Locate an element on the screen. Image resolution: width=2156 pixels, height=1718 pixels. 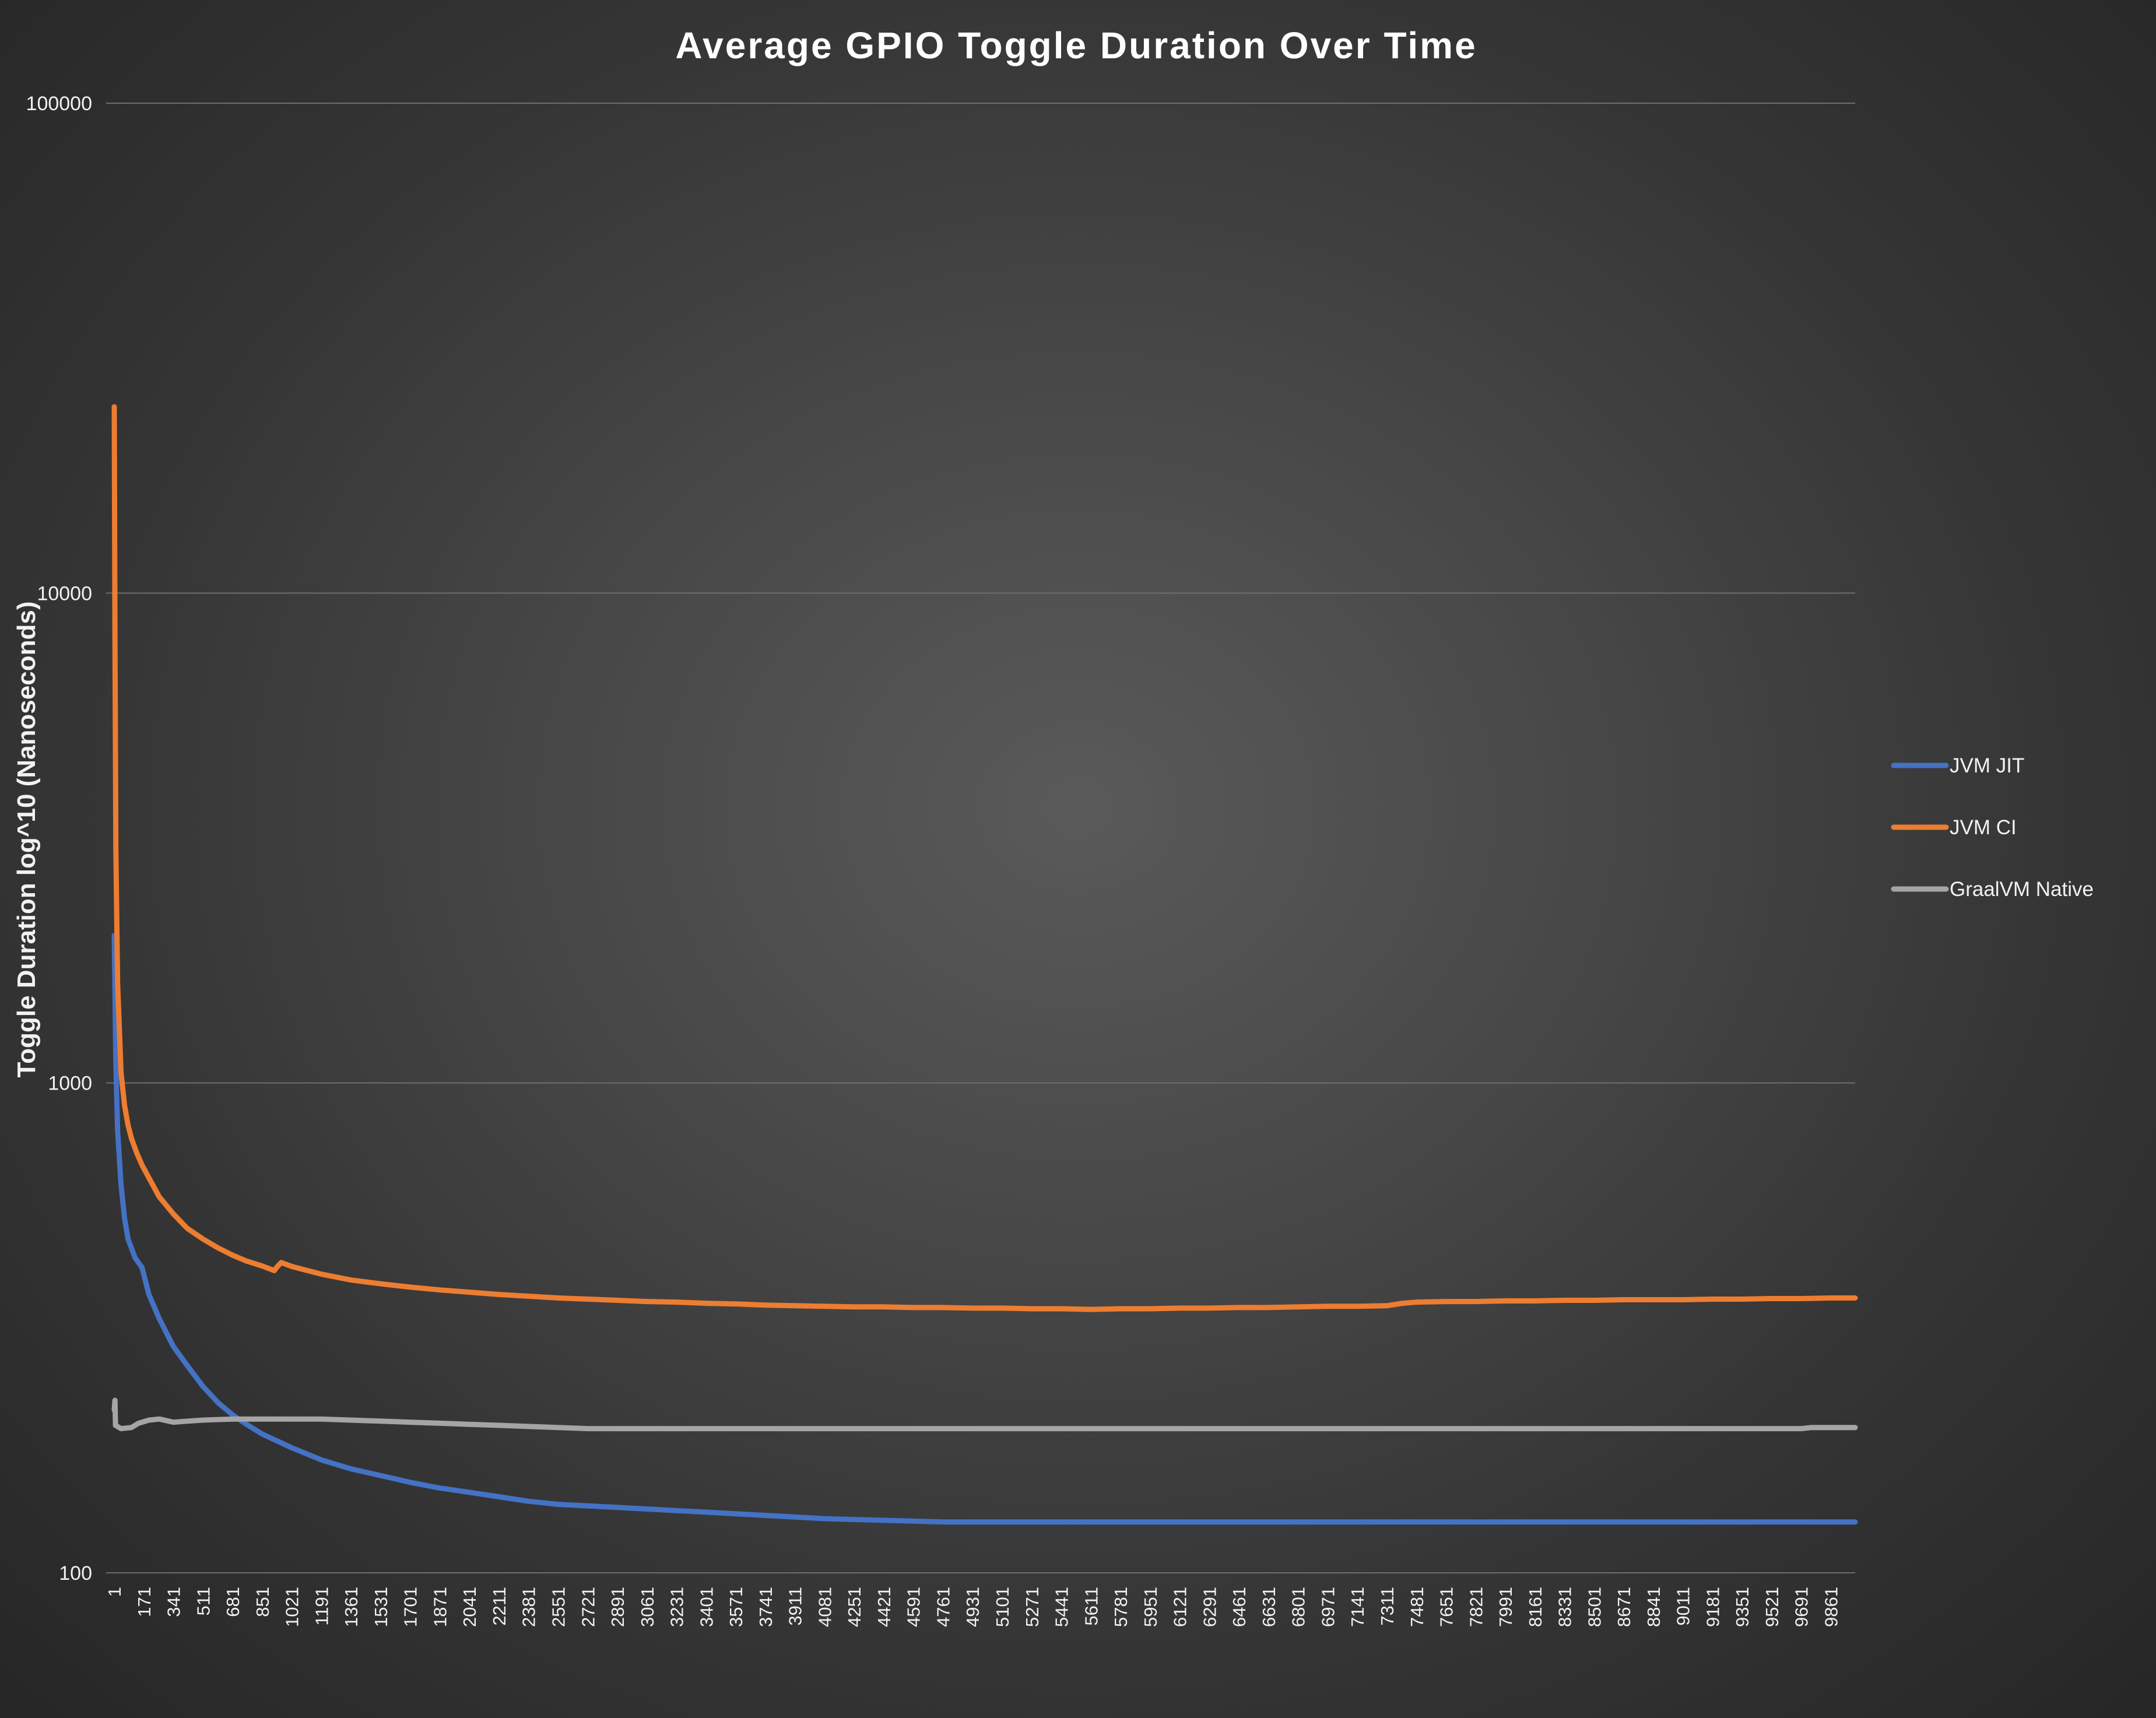
x-tick-label: 1021 is located at coordinates (292, 1607).